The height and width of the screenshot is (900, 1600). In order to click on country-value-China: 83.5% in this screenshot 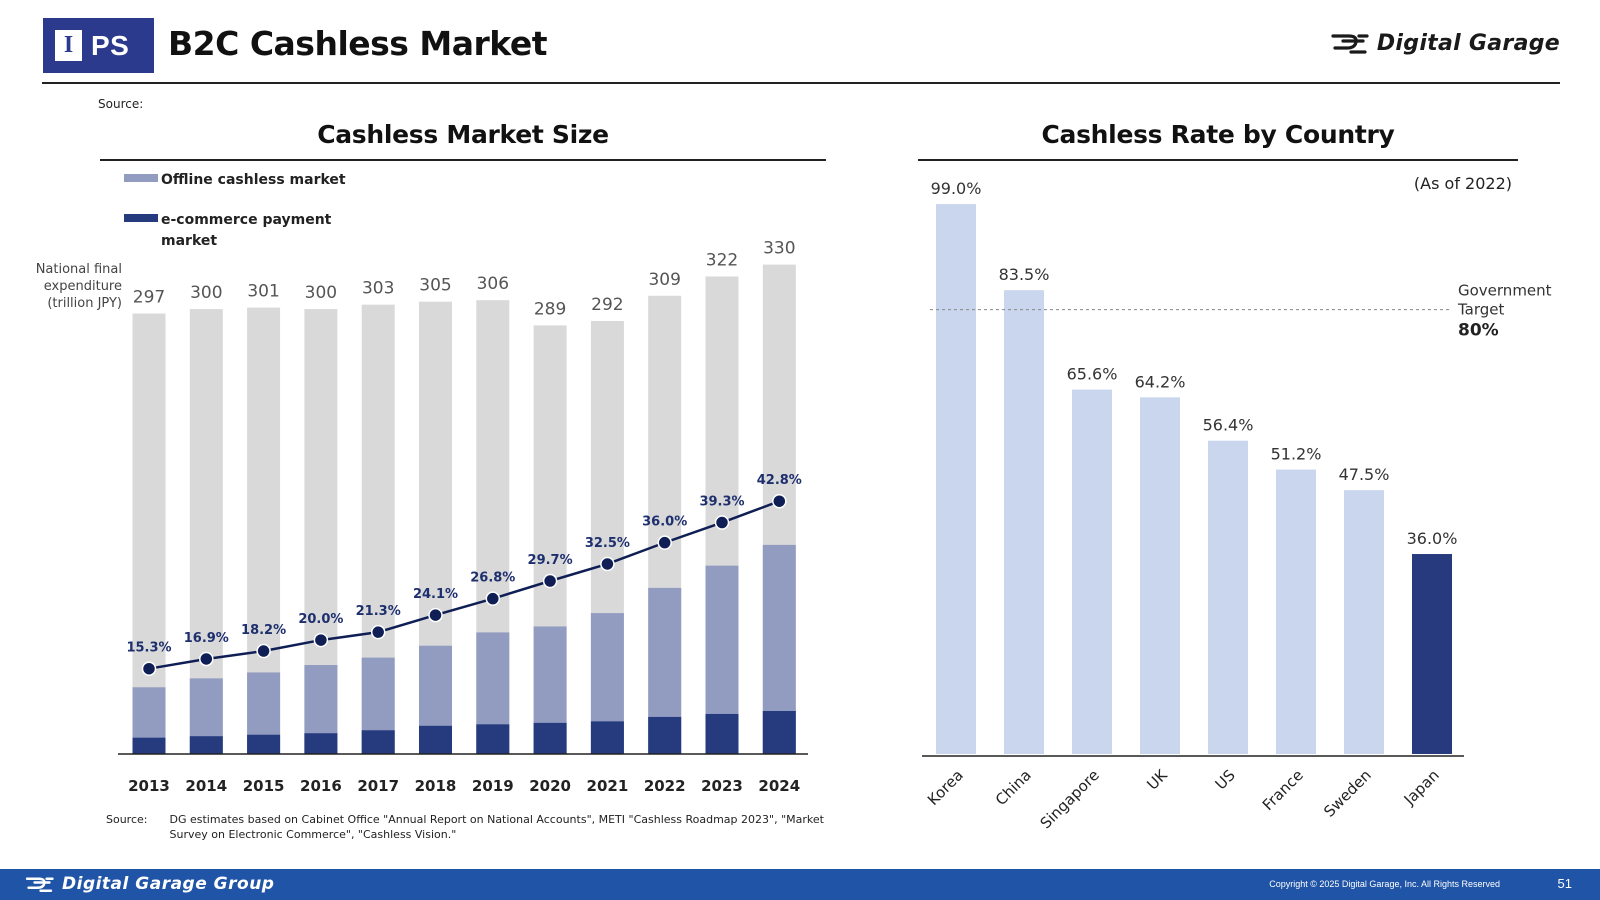, I will do `click(1024, 274)`.